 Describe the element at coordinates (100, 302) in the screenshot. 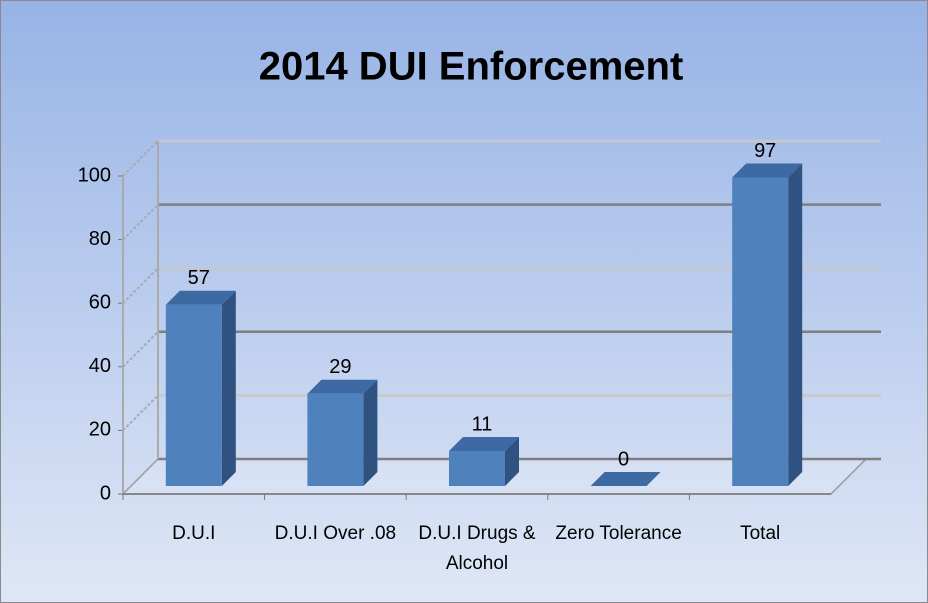

I see `y-tick-label: 60` at that location.